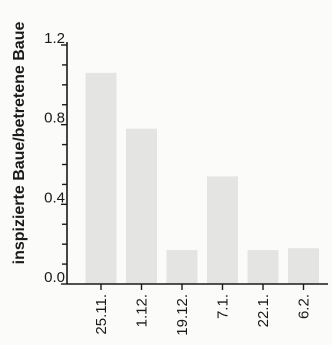 The height and width of the screenshot is (345, 332). Describe the element at coordinates (101, 178) in the screenshot. I see `bar-25.11.` at that location.